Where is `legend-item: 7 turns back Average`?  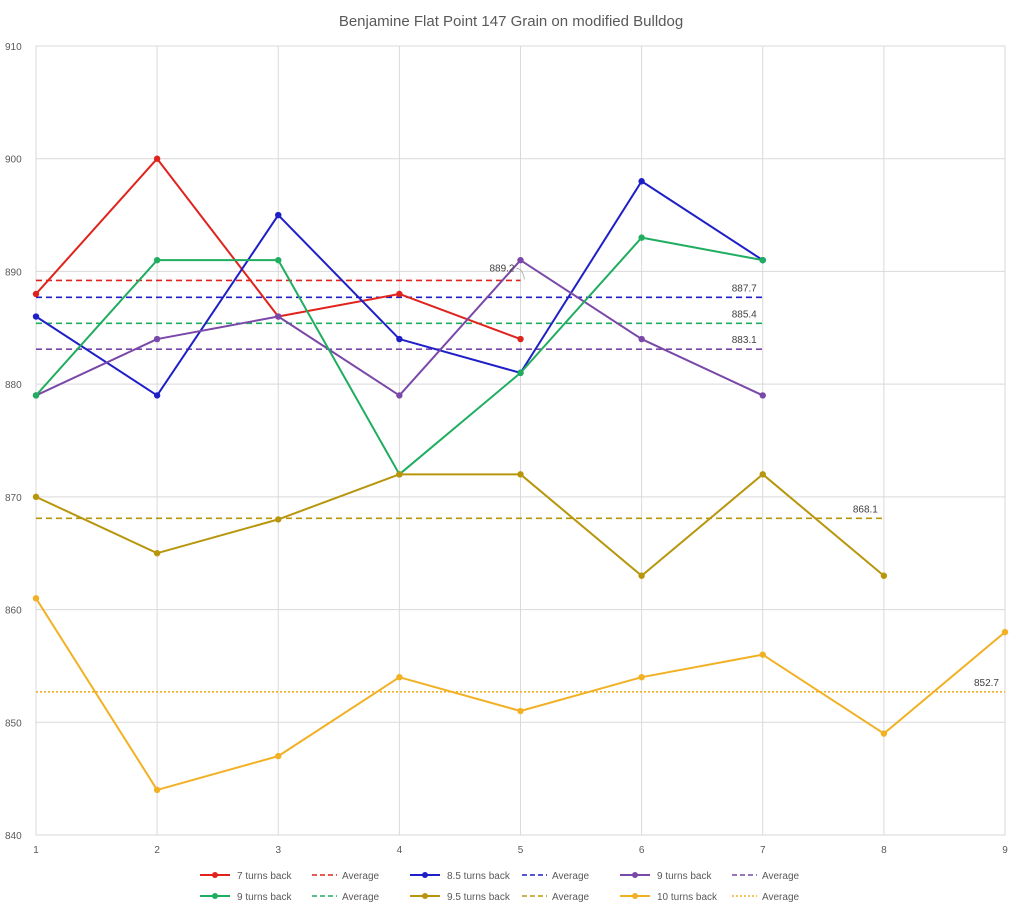
legend-item: 7 turns back Average is located at coordinates (290, 876).